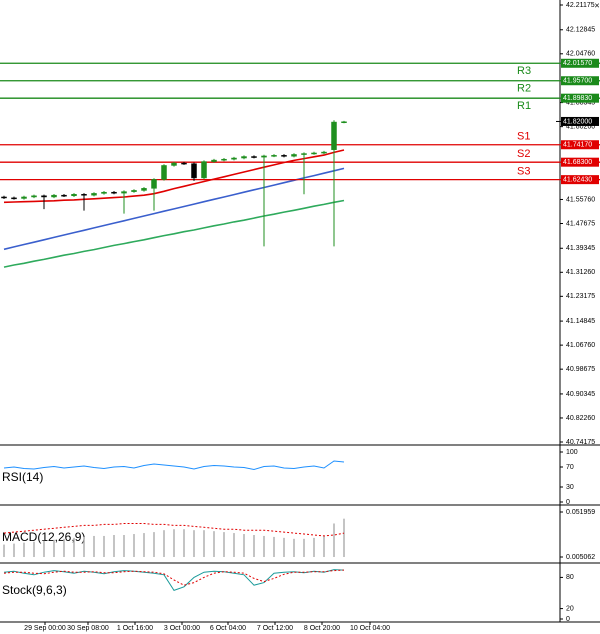 Image resolution: width=600 pixels, height=634 pixels. I want to click on level-price: 41.95700, so click(577, 81).